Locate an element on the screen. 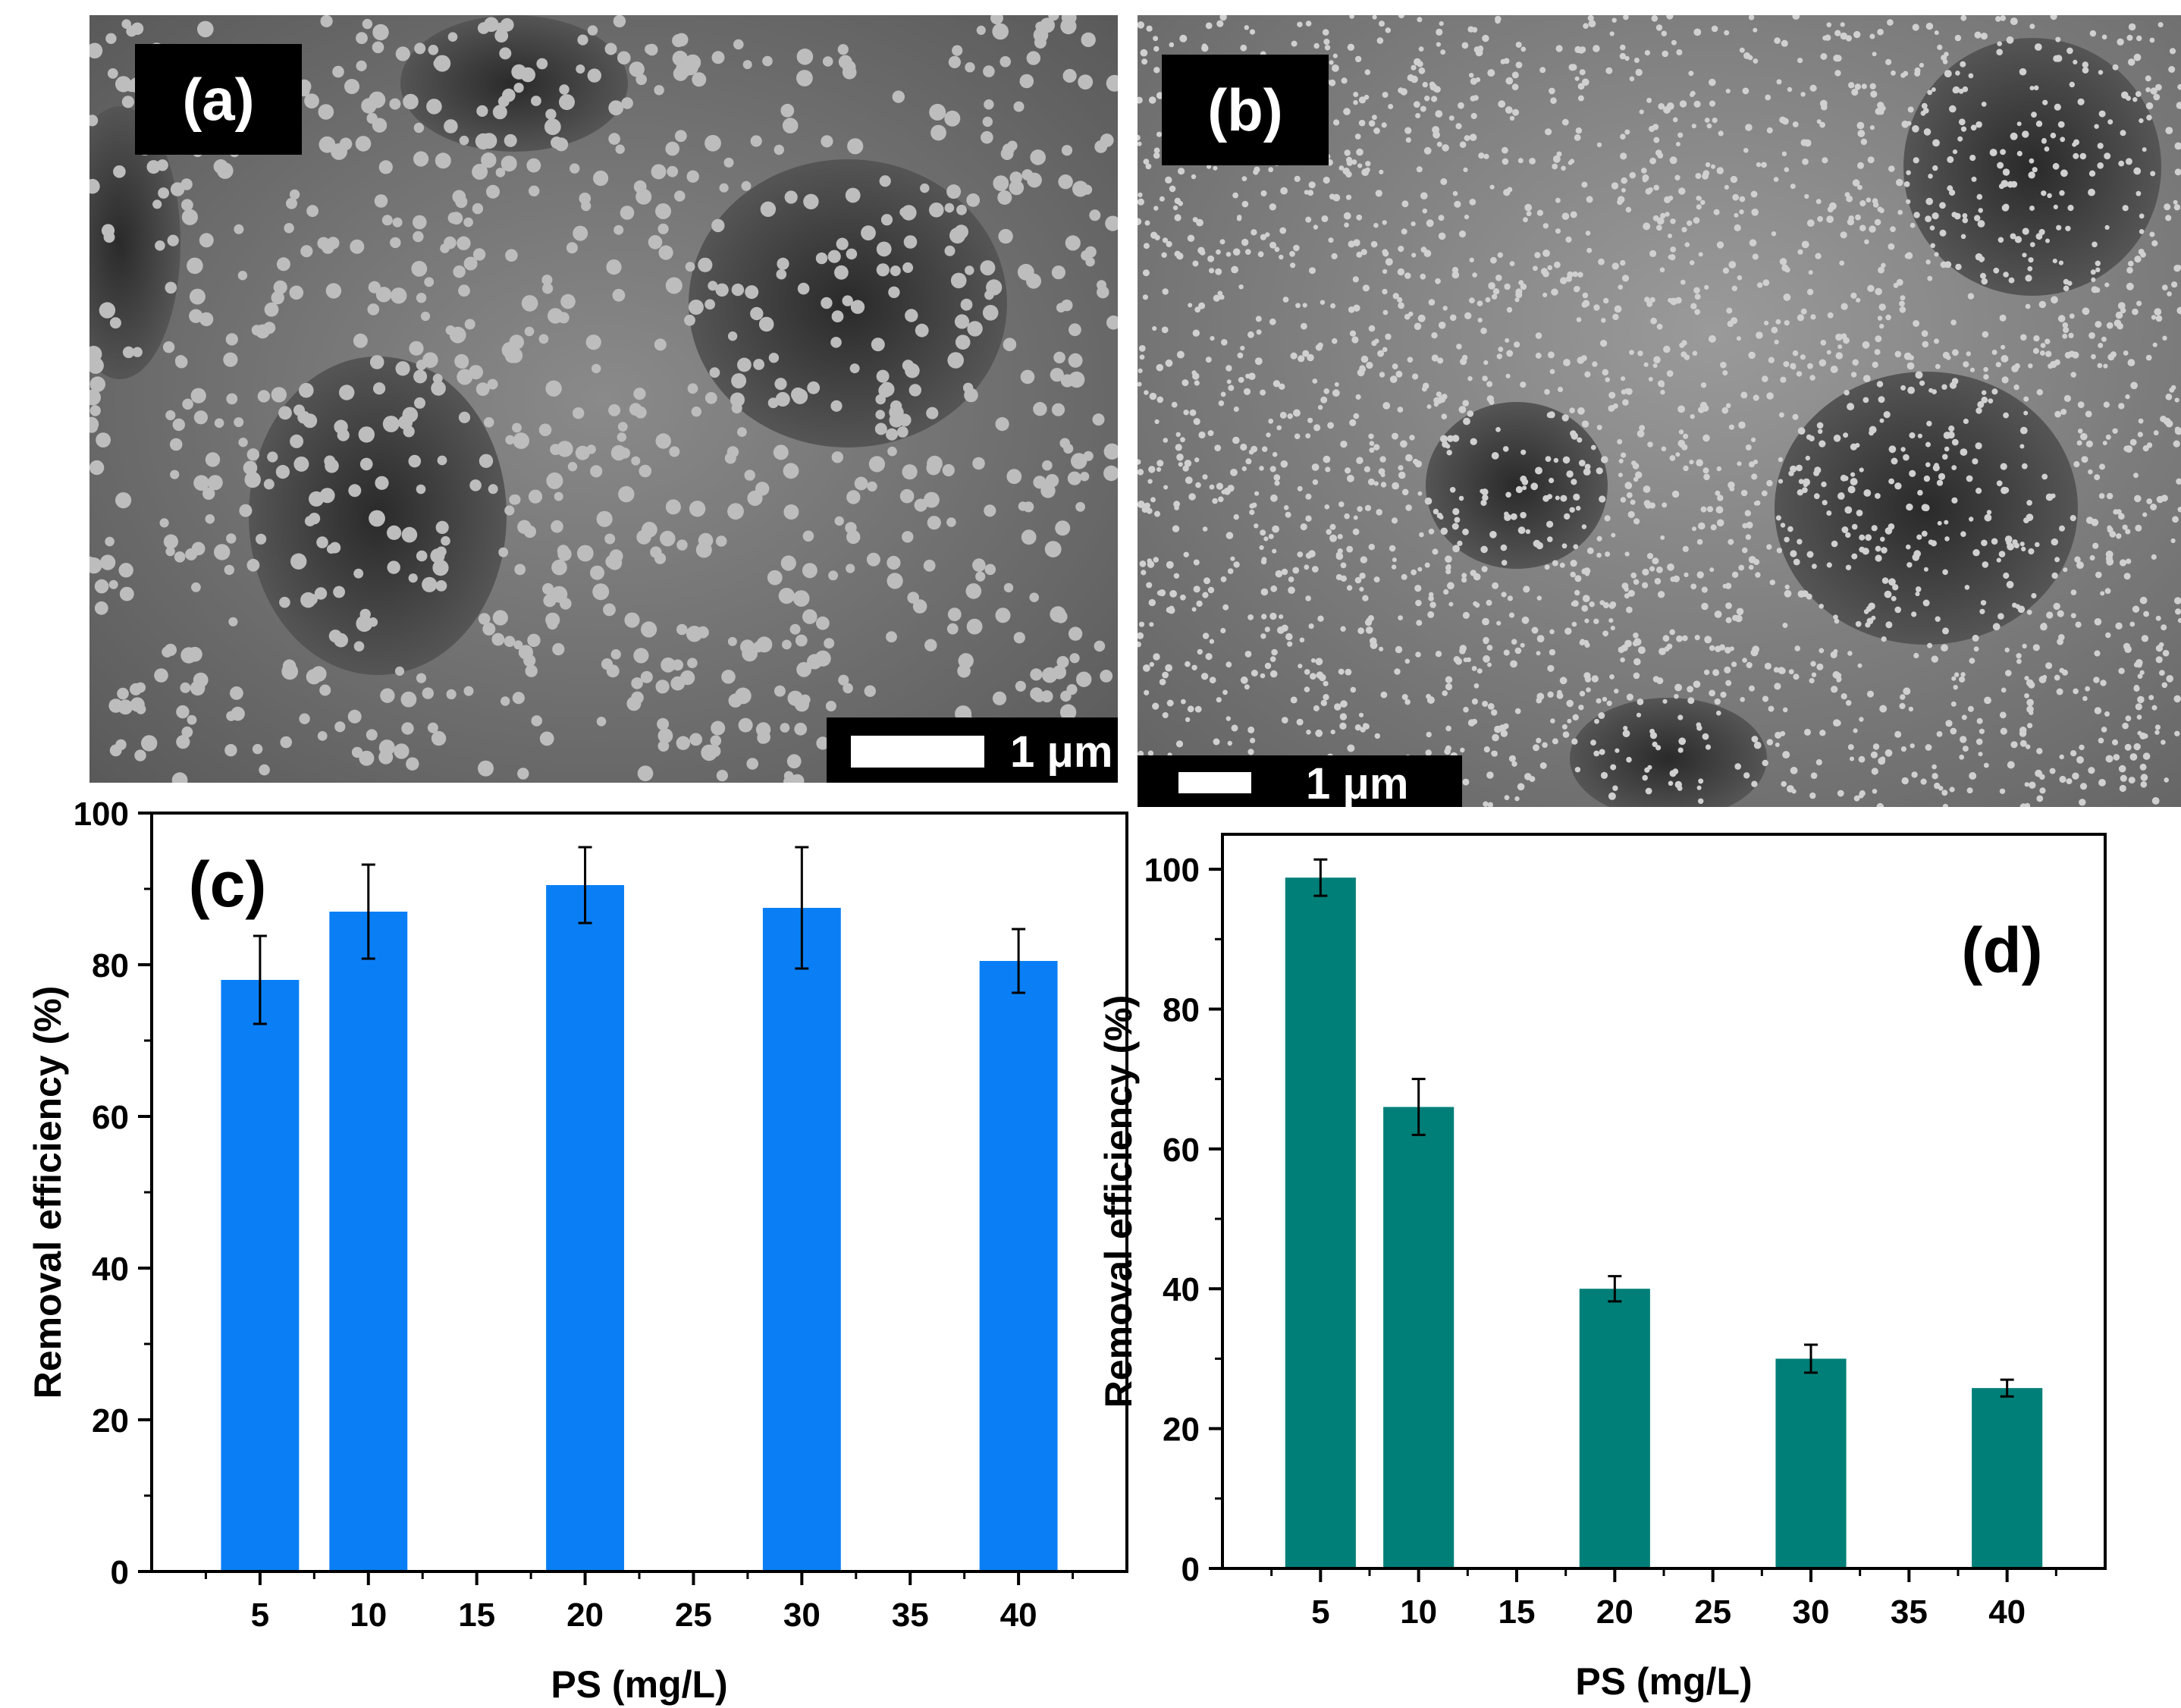 The height and width of the screenshot is (1708, 2181). y-tick-label-d-100: 100 is located at coordinates (1172, 870).